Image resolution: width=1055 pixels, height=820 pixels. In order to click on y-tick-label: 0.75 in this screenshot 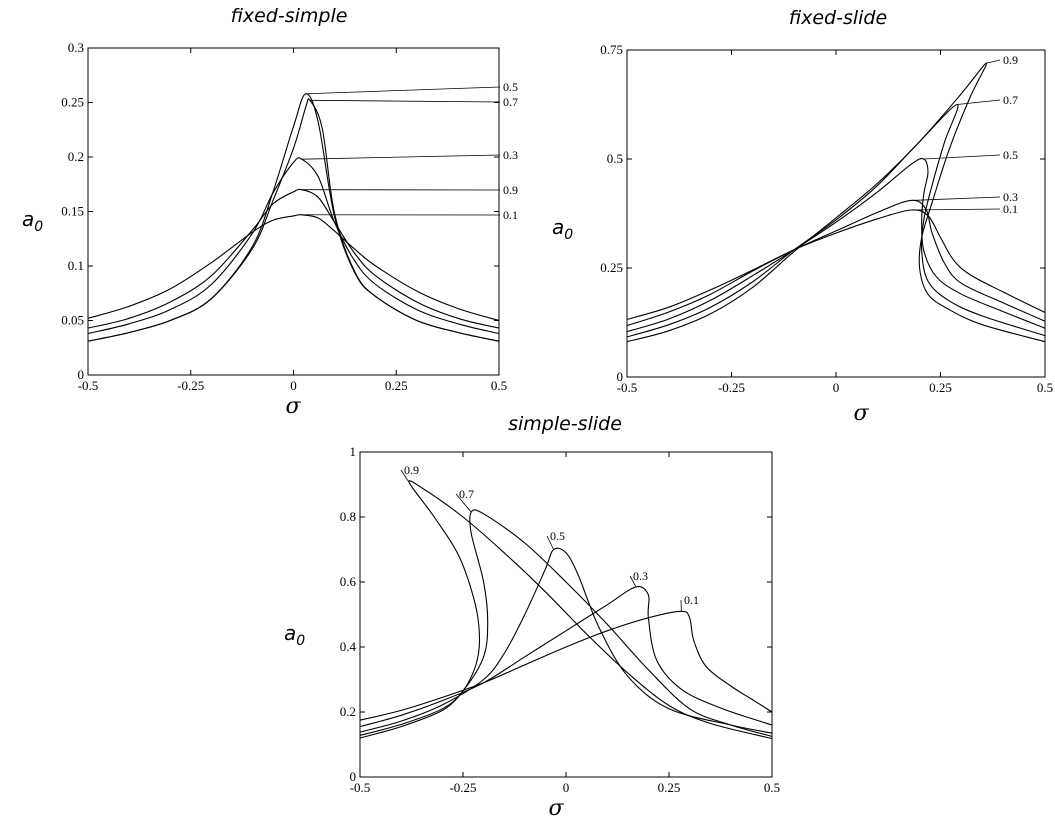, I will do `click(611, 49)`.